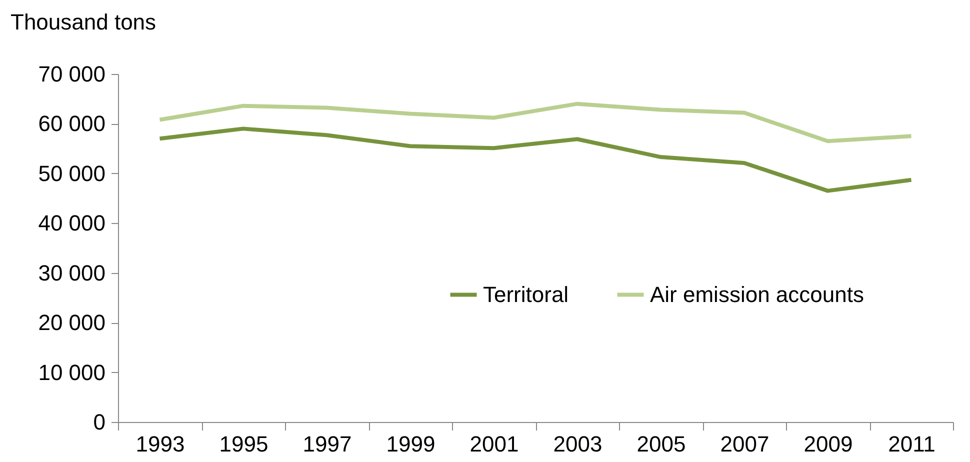 The height and width of the screenshot is (462, 970). Describe the element at coordinates (912, 444) in the screenshot. I see `x-tick-label: 2011` at that location.